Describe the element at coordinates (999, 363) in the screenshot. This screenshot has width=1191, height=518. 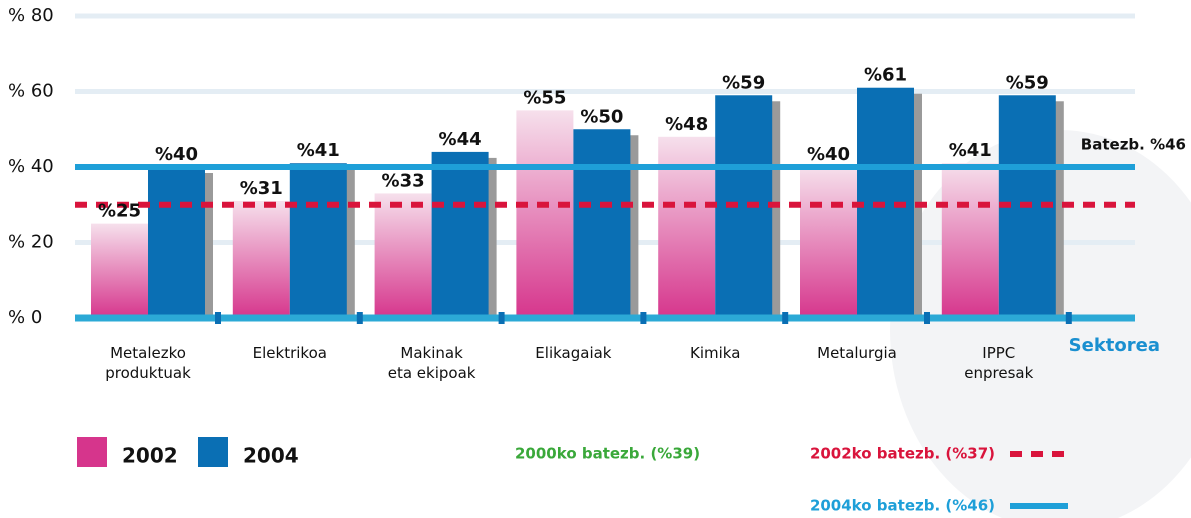
I see `x-tick-label: IPPC enpresak` at that location.